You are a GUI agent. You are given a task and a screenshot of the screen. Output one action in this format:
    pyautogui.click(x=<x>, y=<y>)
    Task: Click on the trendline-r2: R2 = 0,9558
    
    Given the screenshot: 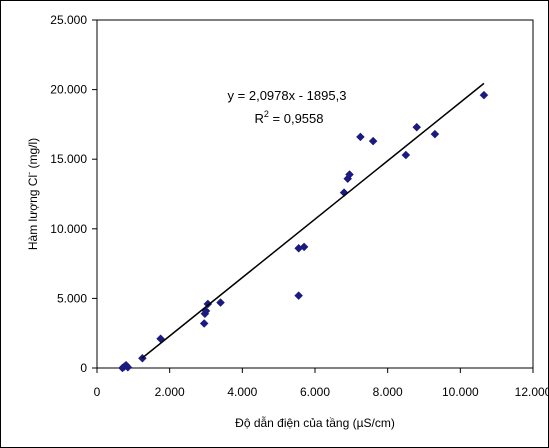 What is the action you would take?
    pyautogui.click(x=289, y=117)
    